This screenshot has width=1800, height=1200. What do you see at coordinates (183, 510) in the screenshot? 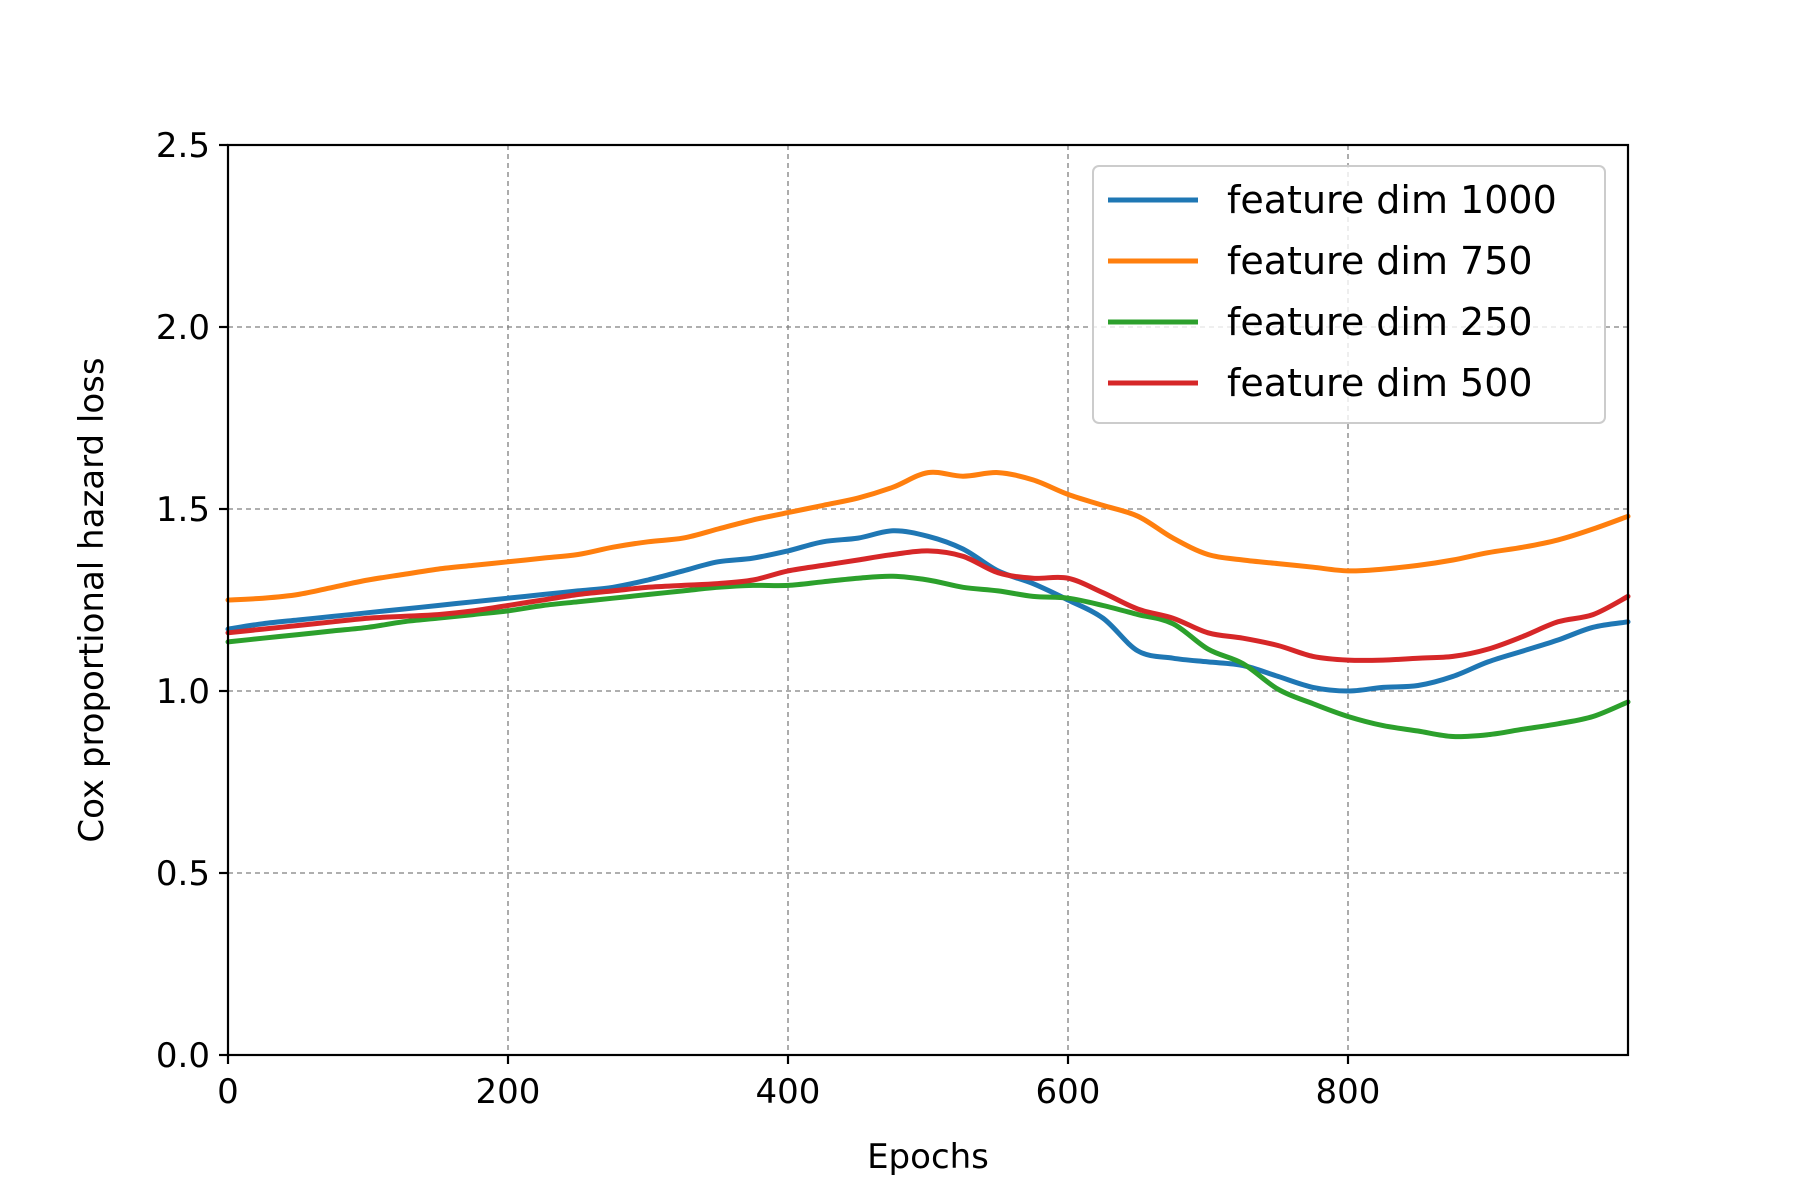
I see `y-tick-label: 1.5` at bounding box center [183, 510].